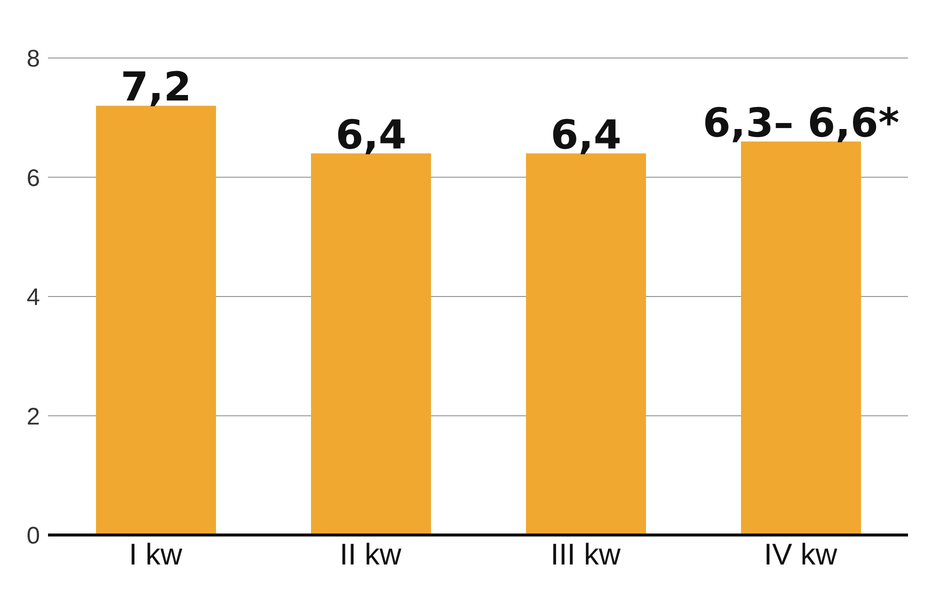 The width and height of the screenshot is (948, 593). Describe the element at coordinates (801, 555) in the screenshot. I see `x-tick-label: IV kw` at that location.